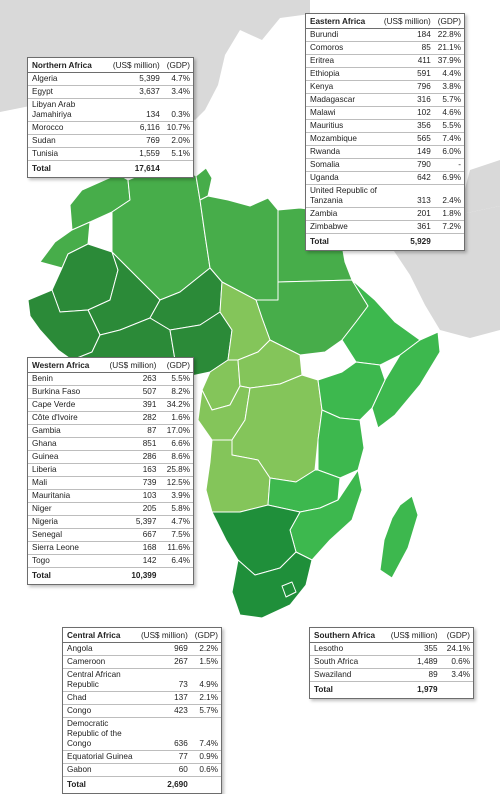 Image resolution: width=500 pixels, height=794 pixels. Describe the element at coordinates (142, 734) in the screenshot. I see `table-row: Democratic Republic of the Congo 636 7.4%` at that location.